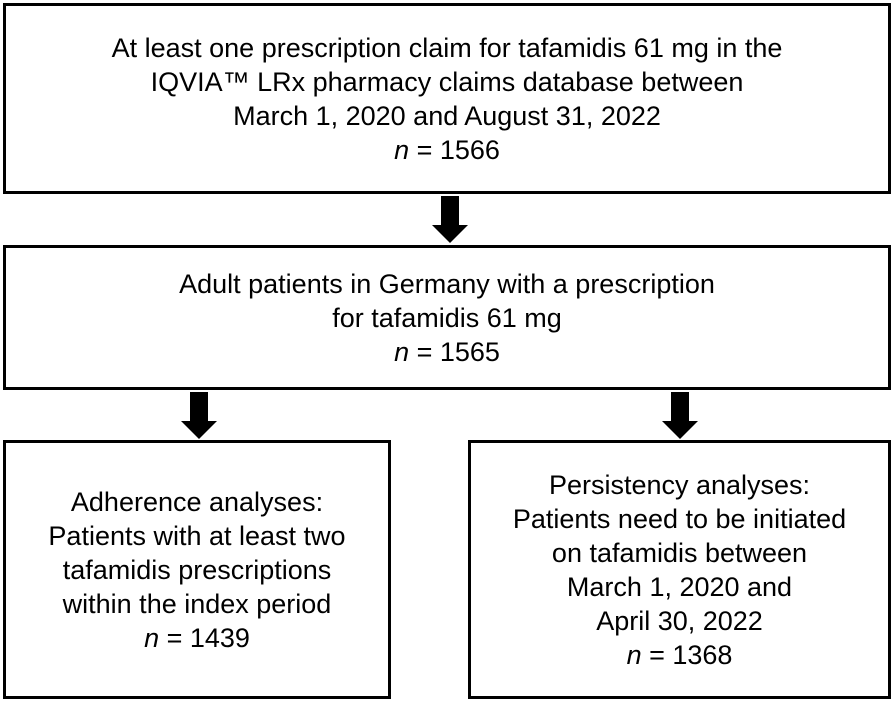 This screenshot has height=702, width=896. Describe the element at coordinates (679, 552) in the screenshot. I see `box-right-line-3: on tafamidis between` at that location.